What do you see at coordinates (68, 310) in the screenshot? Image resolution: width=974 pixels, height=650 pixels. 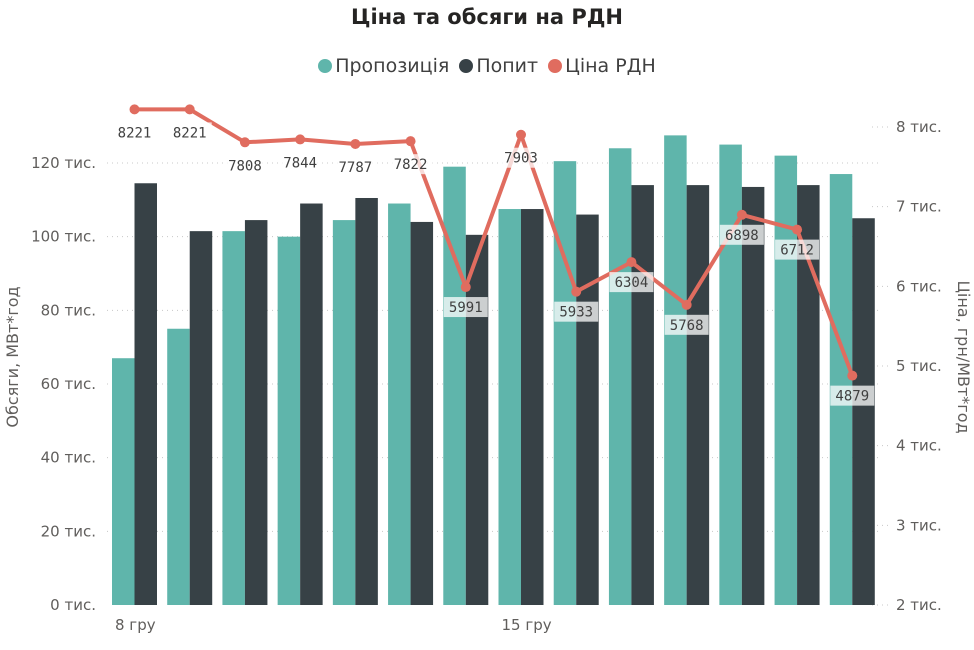 I see `y-left-tick-label: 80 тис.` at bounding box center [68, 310].